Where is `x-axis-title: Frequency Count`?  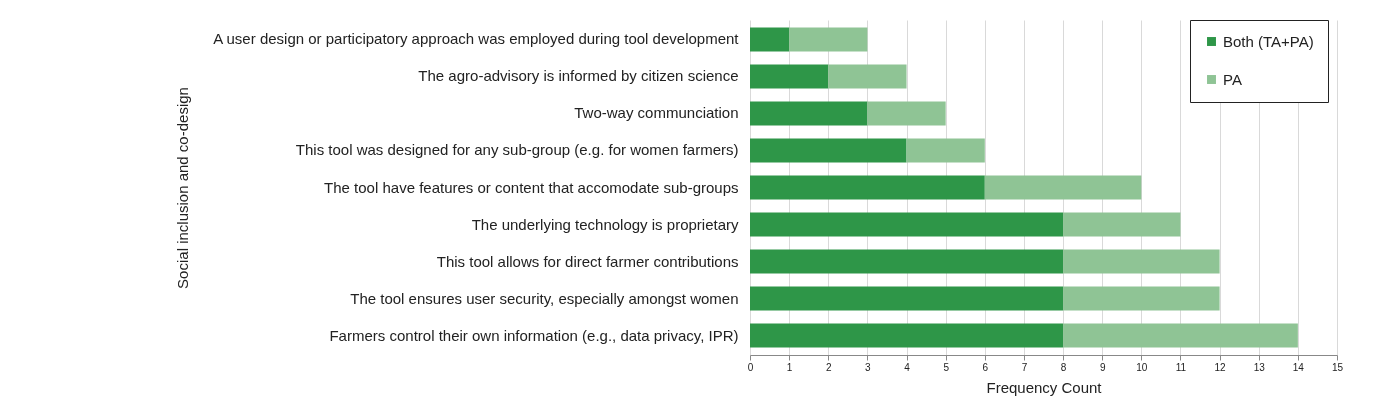
x-axis-title: Frequency Count is located at coordinates (1044, 387).